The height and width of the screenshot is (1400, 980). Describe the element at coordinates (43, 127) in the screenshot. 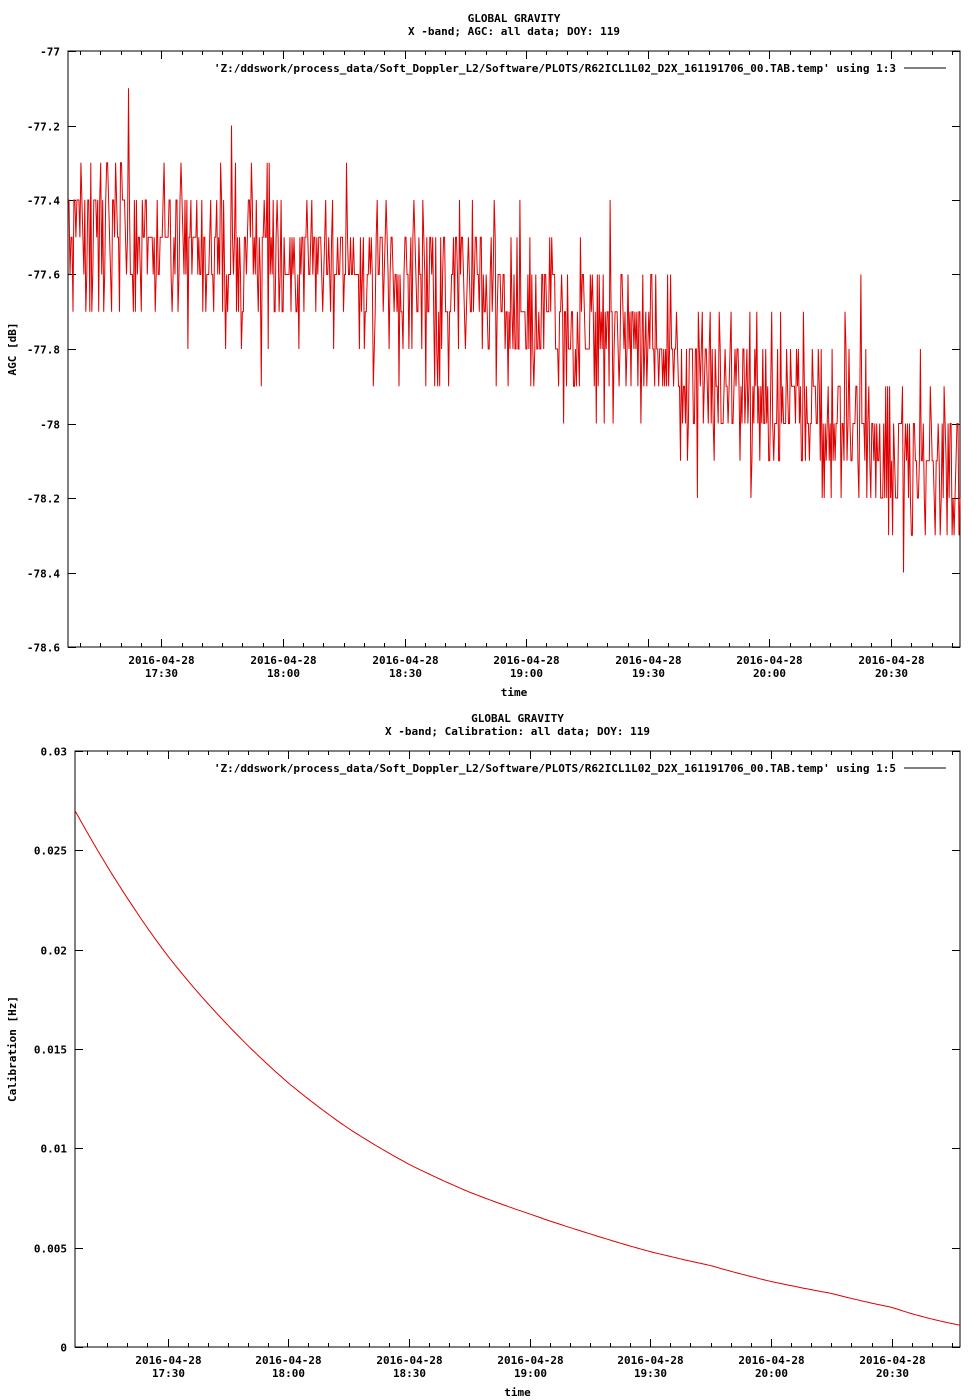

I see `agc-y-tick-label: -77.2` at that location.